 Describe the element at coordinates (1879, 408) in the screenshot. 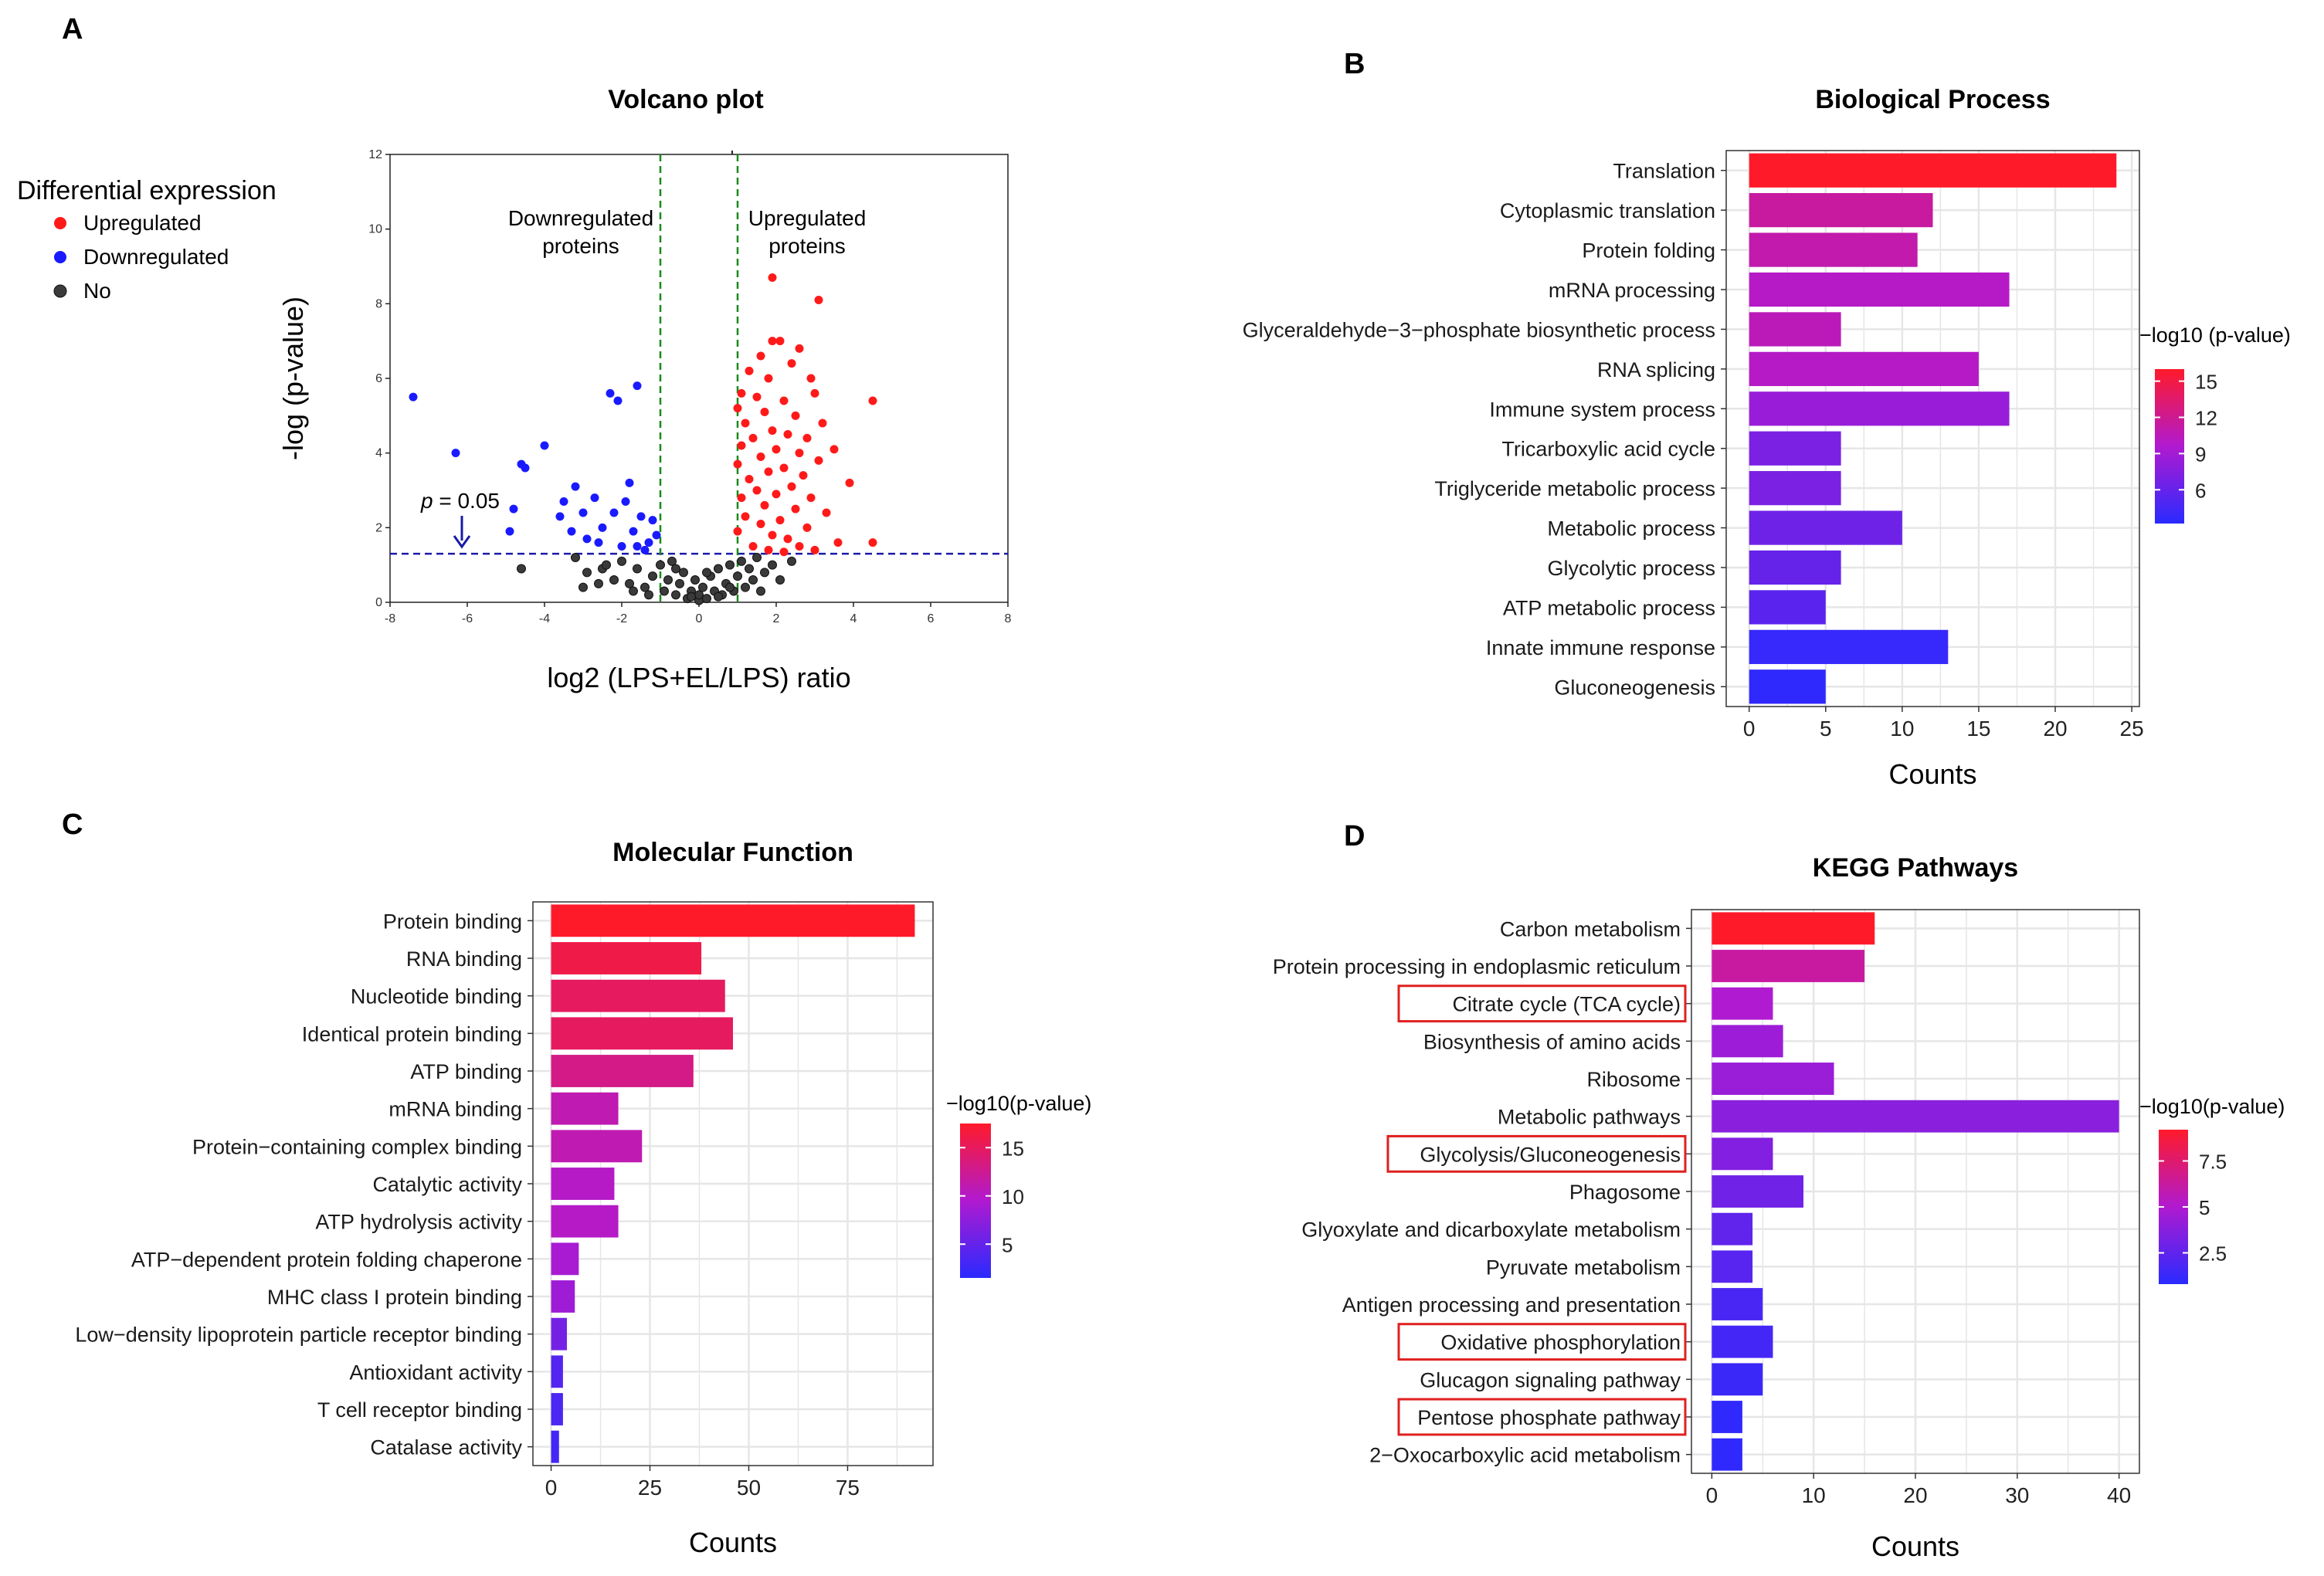

I see `bar-immune-system-process` at that location.